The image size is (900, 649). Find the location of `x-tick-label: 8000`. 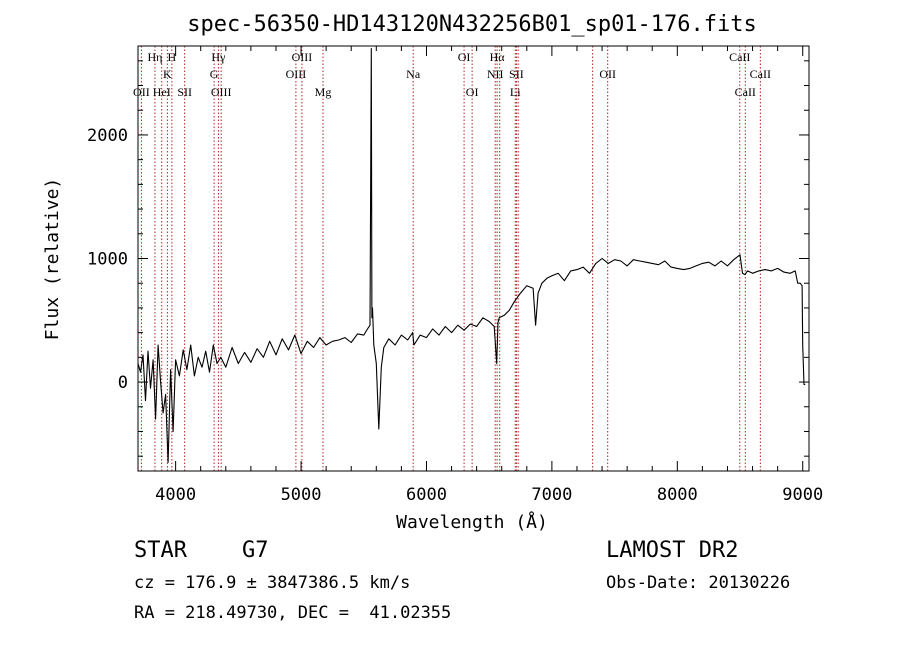

x-tick-label: 8000 is located at coordinates (677, 495).